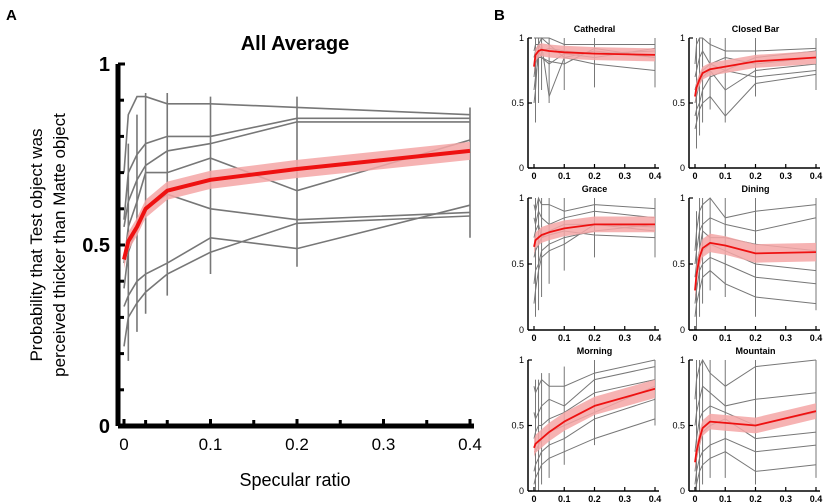  What do you see at coordinates (499, 15) in the screenshot?
I see `panel-label-b: B` at bounding box center [499, 15].